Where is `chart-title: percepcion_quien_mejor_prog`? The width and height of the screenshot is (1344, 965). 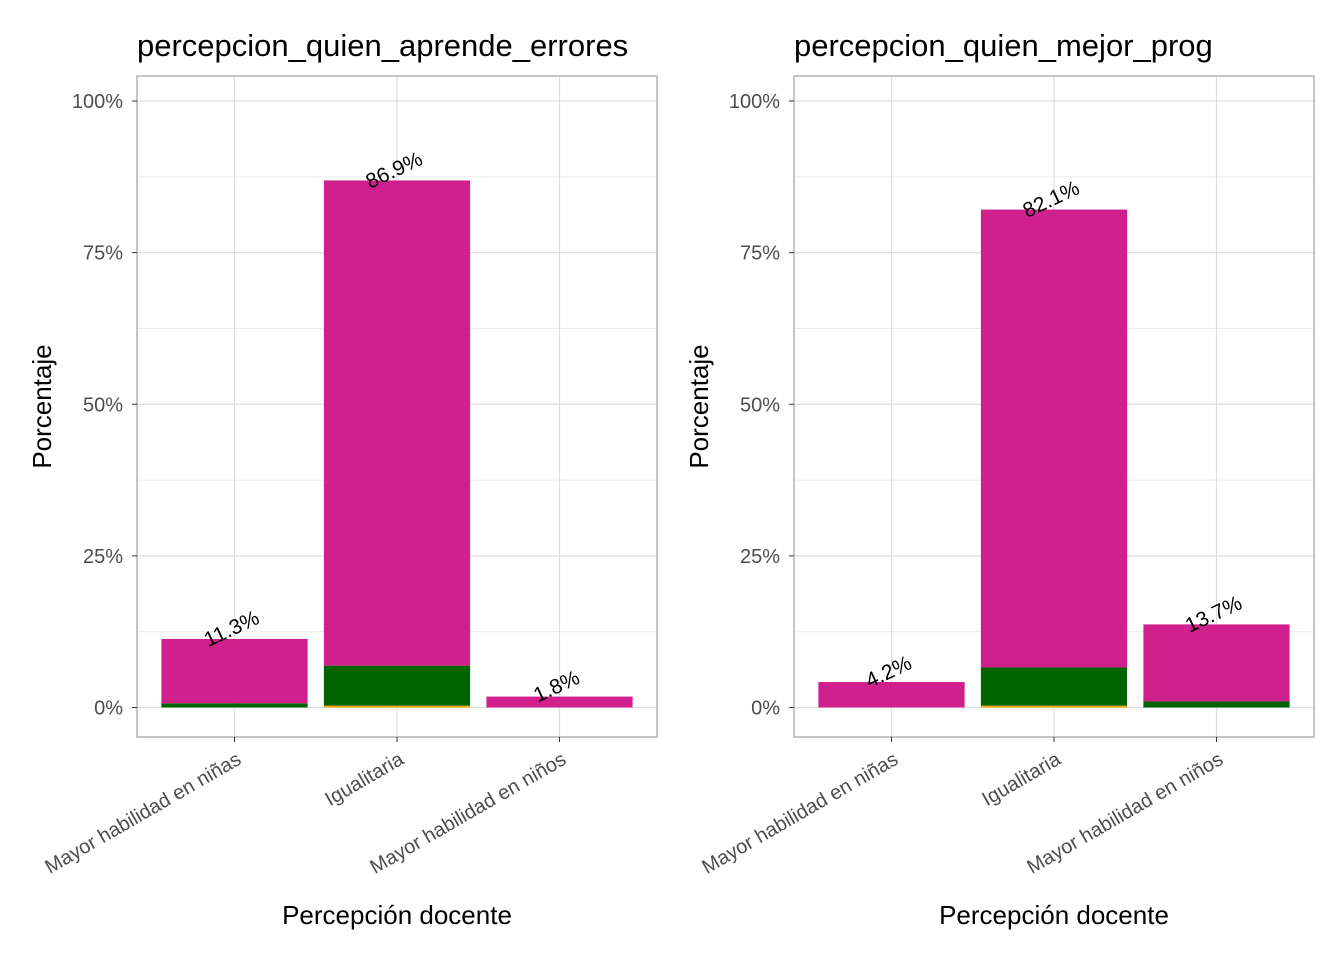
chart-title: percepcion_quien_mejor_prog is located at coordinates (1003, 45).